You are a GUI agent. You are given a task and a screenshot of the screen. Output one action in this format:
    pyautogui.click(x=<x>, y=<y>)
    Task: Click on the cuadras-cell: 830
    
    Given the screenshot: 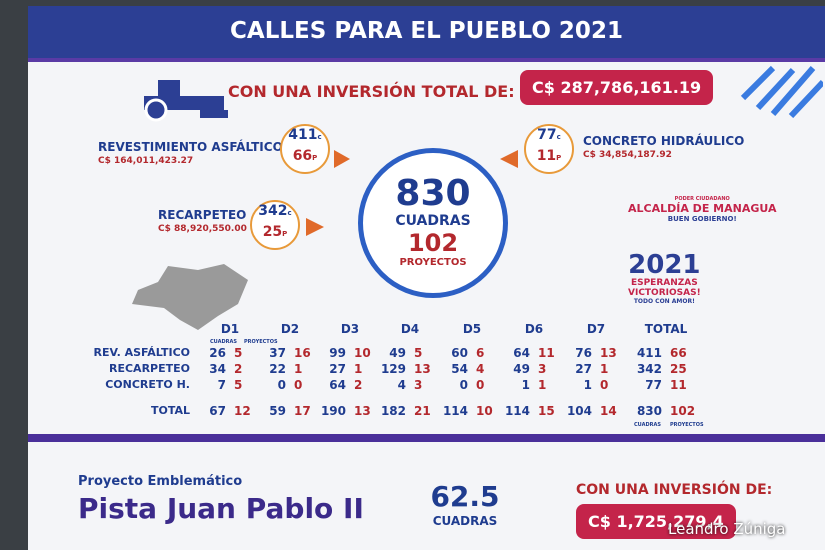 What is the action you would take?
    pyautogui.click(x=649, y=411)
    